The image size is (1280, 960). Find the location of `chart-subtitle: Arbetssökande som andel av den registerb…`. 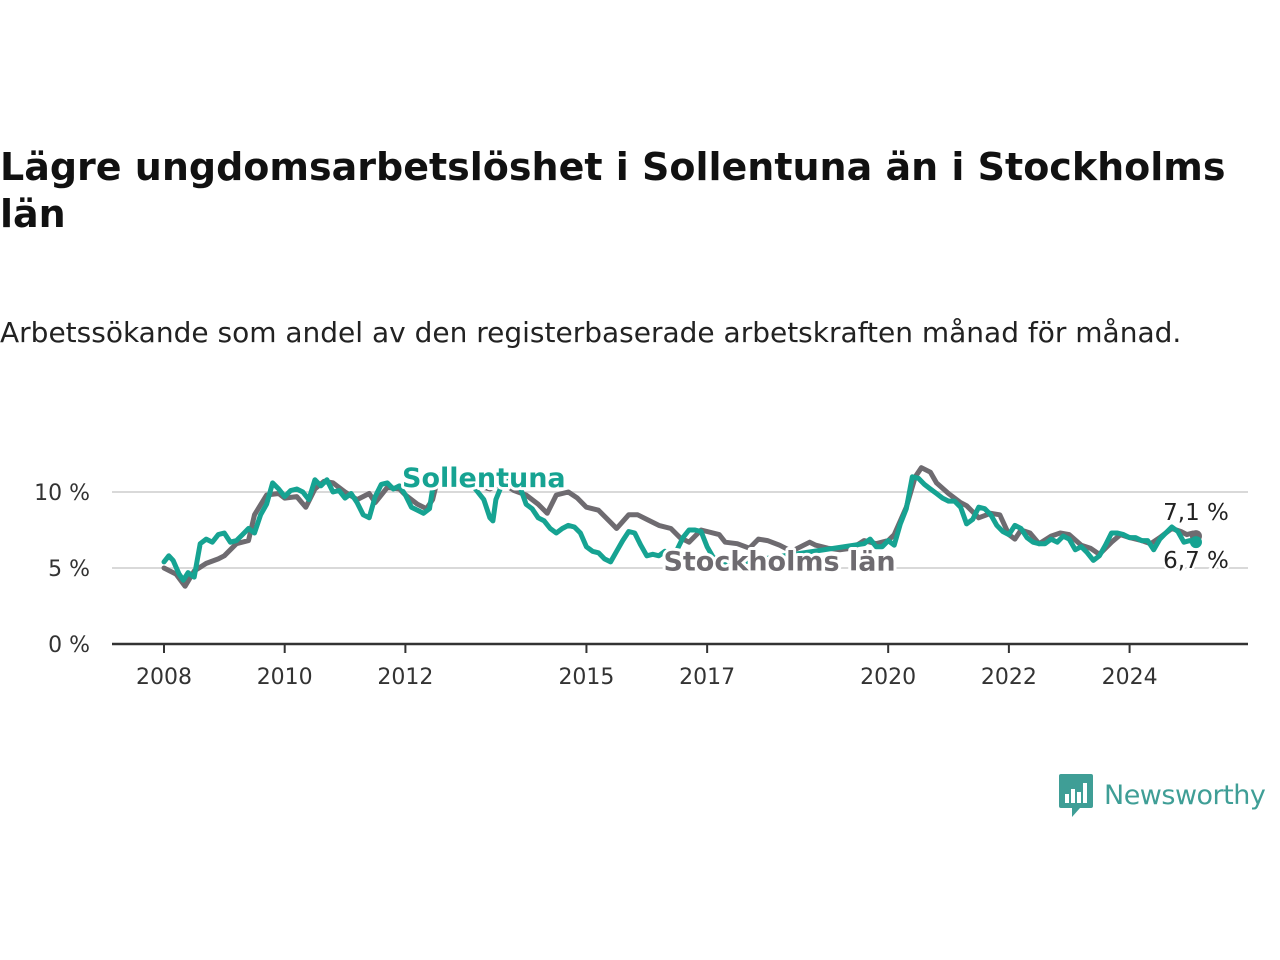

chart-subtitle: Arbetssökande som andel av den registerb… is located at coordinates (591, 332).